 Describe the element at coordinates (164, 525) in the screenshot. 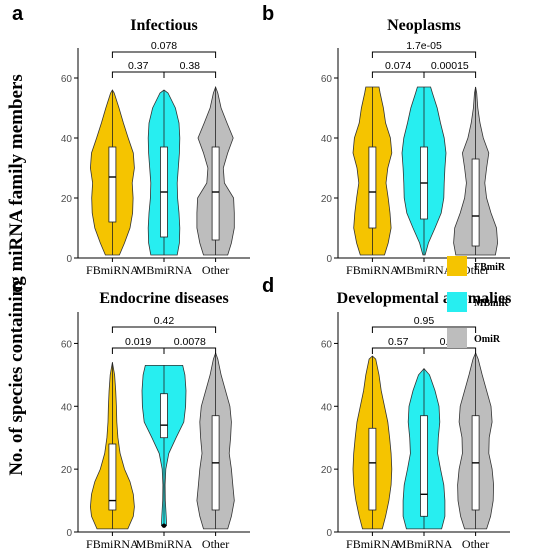

I see `outlier-point` at that location.